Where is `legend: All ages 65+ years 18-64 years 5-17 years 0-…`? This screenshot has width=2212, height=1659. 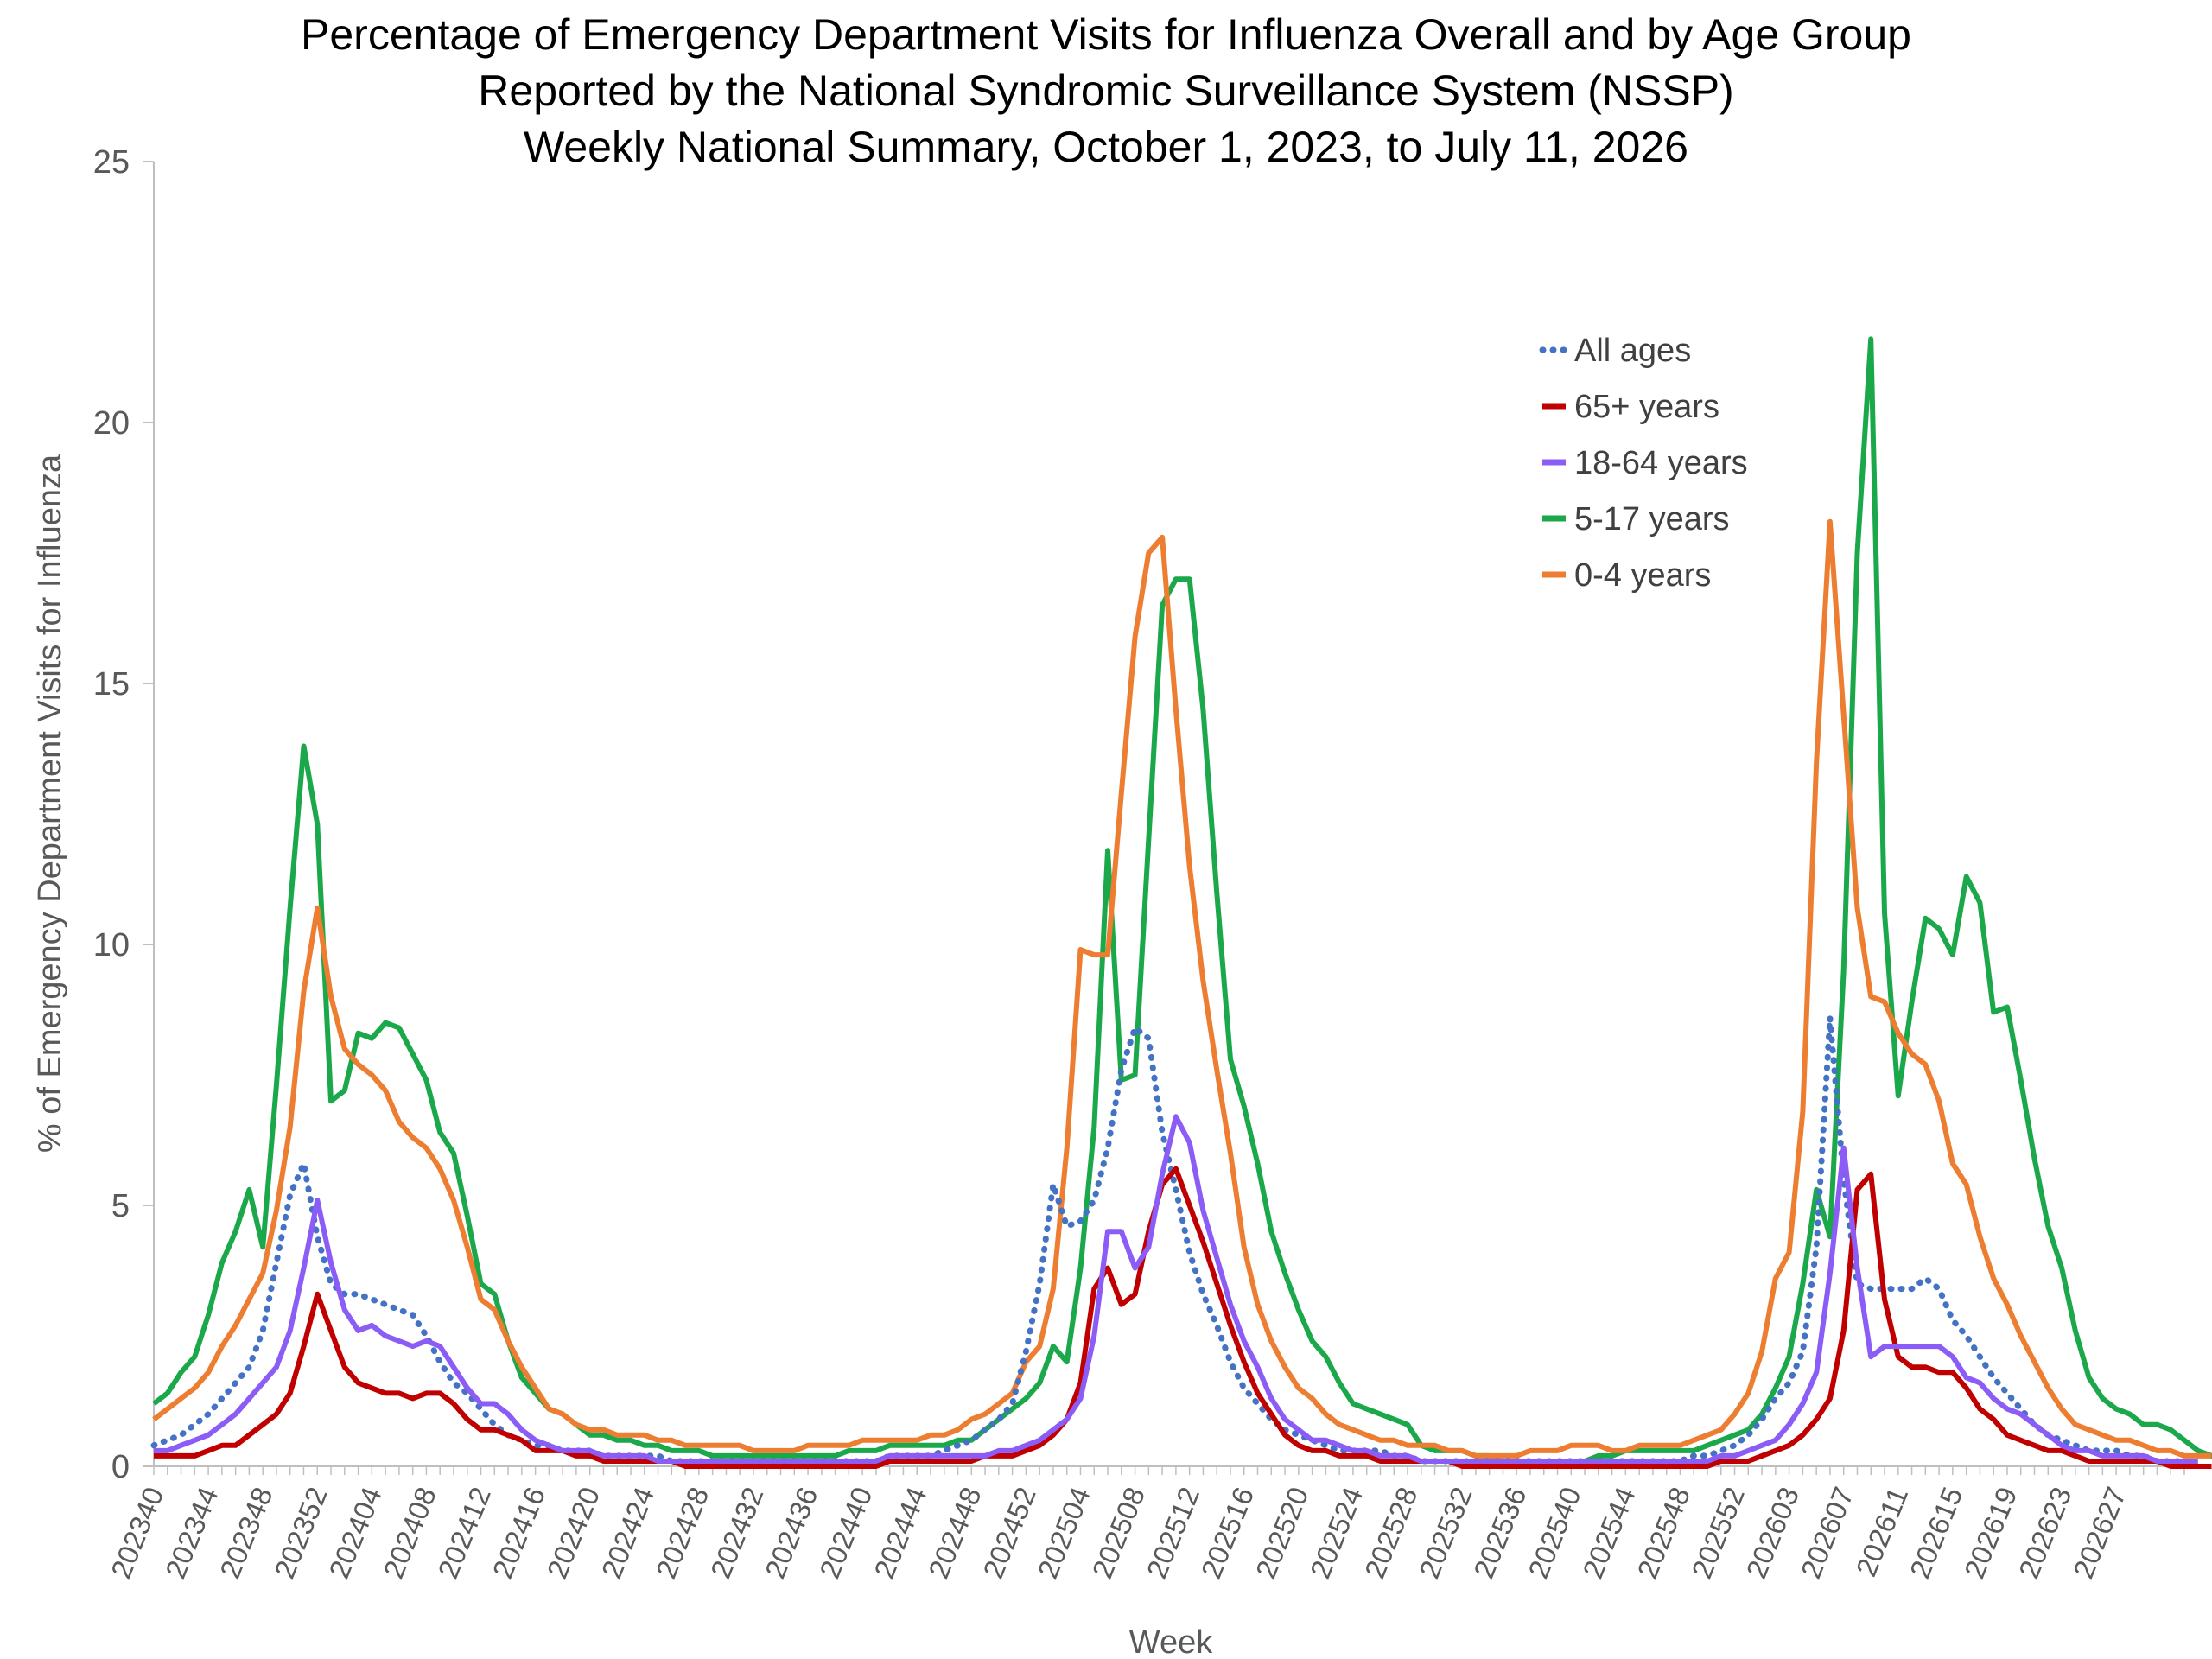 legend: All ages 65+ years 18-64 years 5-17 years 0-… is located at coordinates (1643, 463).